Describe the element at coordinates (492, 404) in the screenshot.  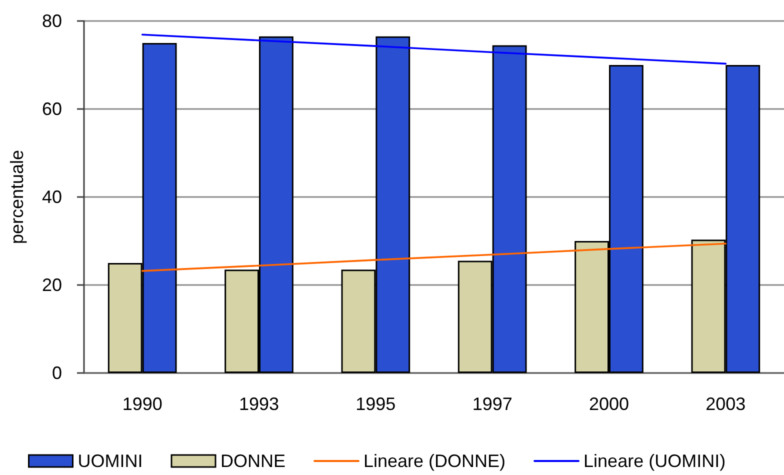
I see `x-tick-label: 1997` at that location.